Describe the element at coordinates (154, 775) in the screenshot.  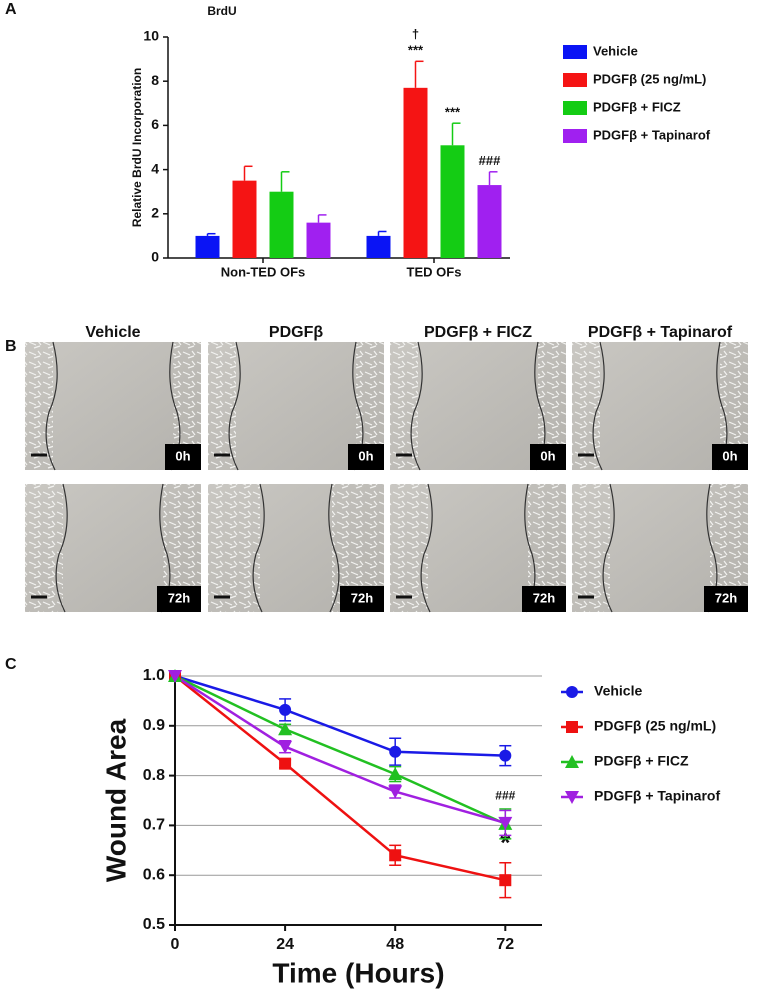
I see `y-tick-label: 0.8` at that location.